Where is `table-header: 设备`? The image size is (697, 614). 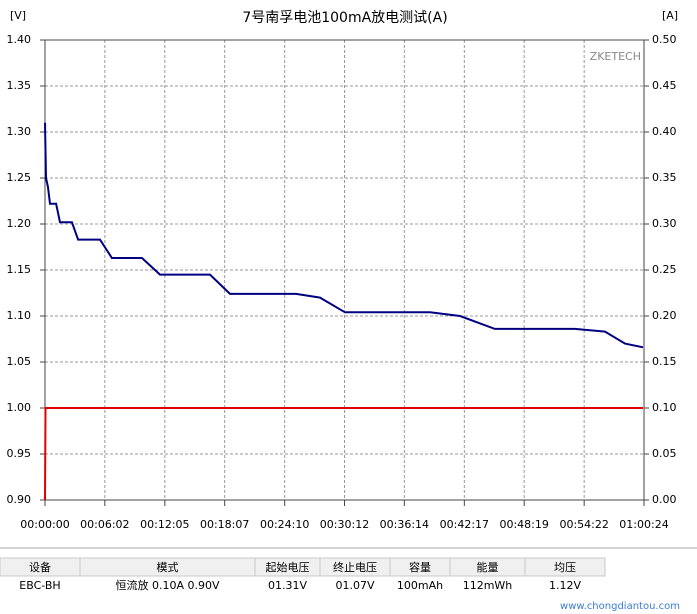
table-header: 设备 is located at coordinates (40, 567).